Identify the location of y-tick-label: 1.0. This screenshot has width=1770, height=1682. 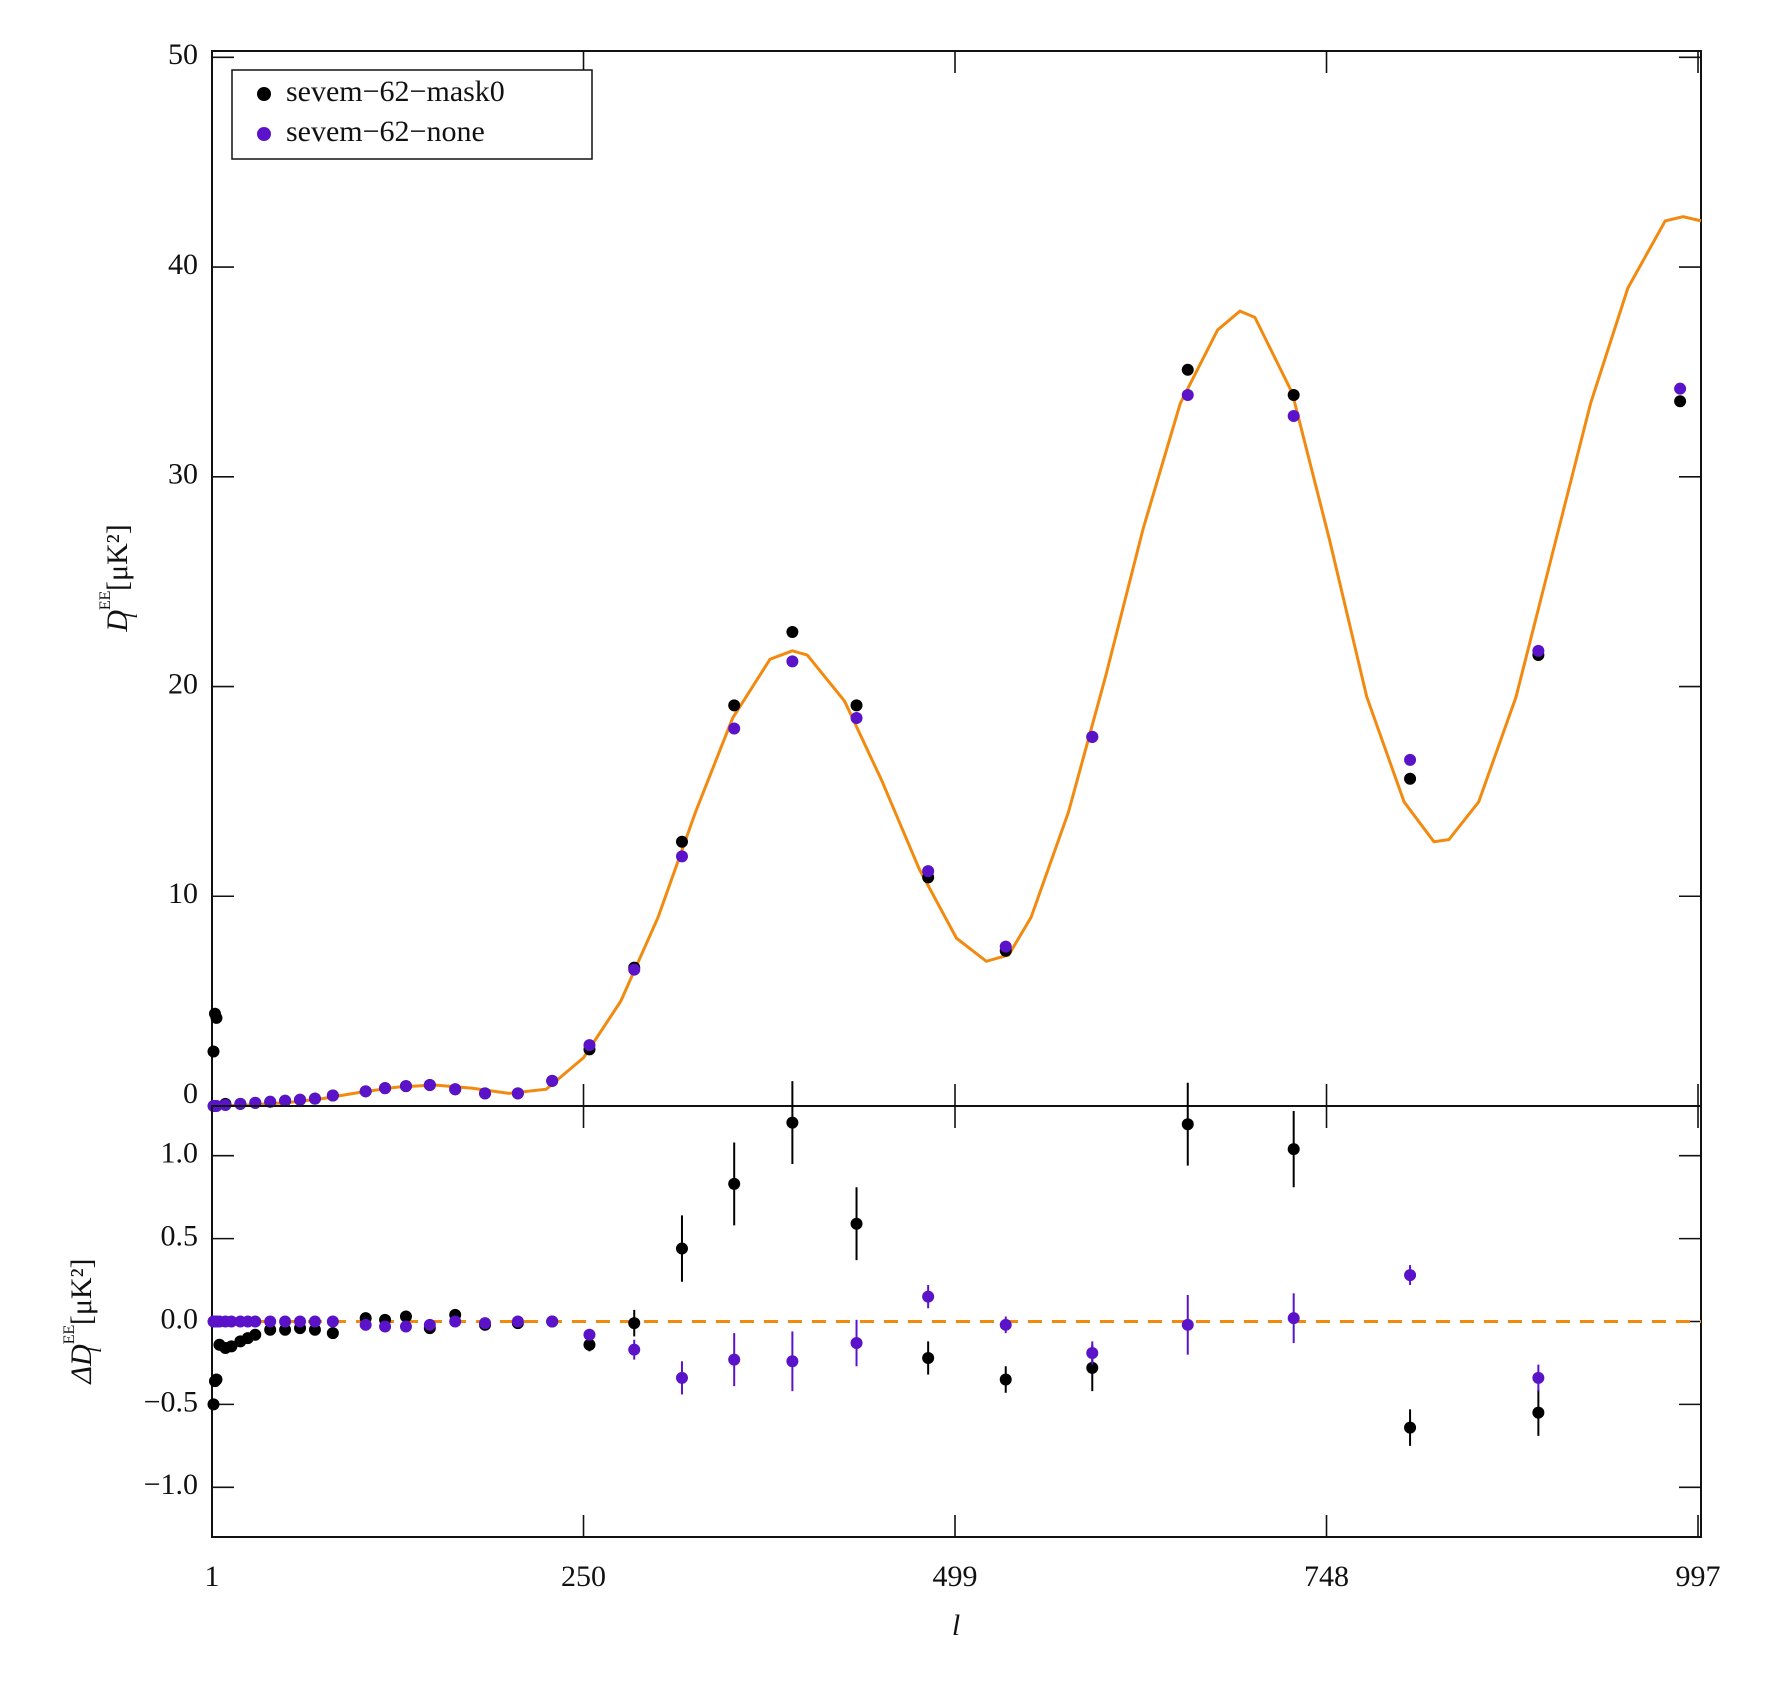
(180, 1153).